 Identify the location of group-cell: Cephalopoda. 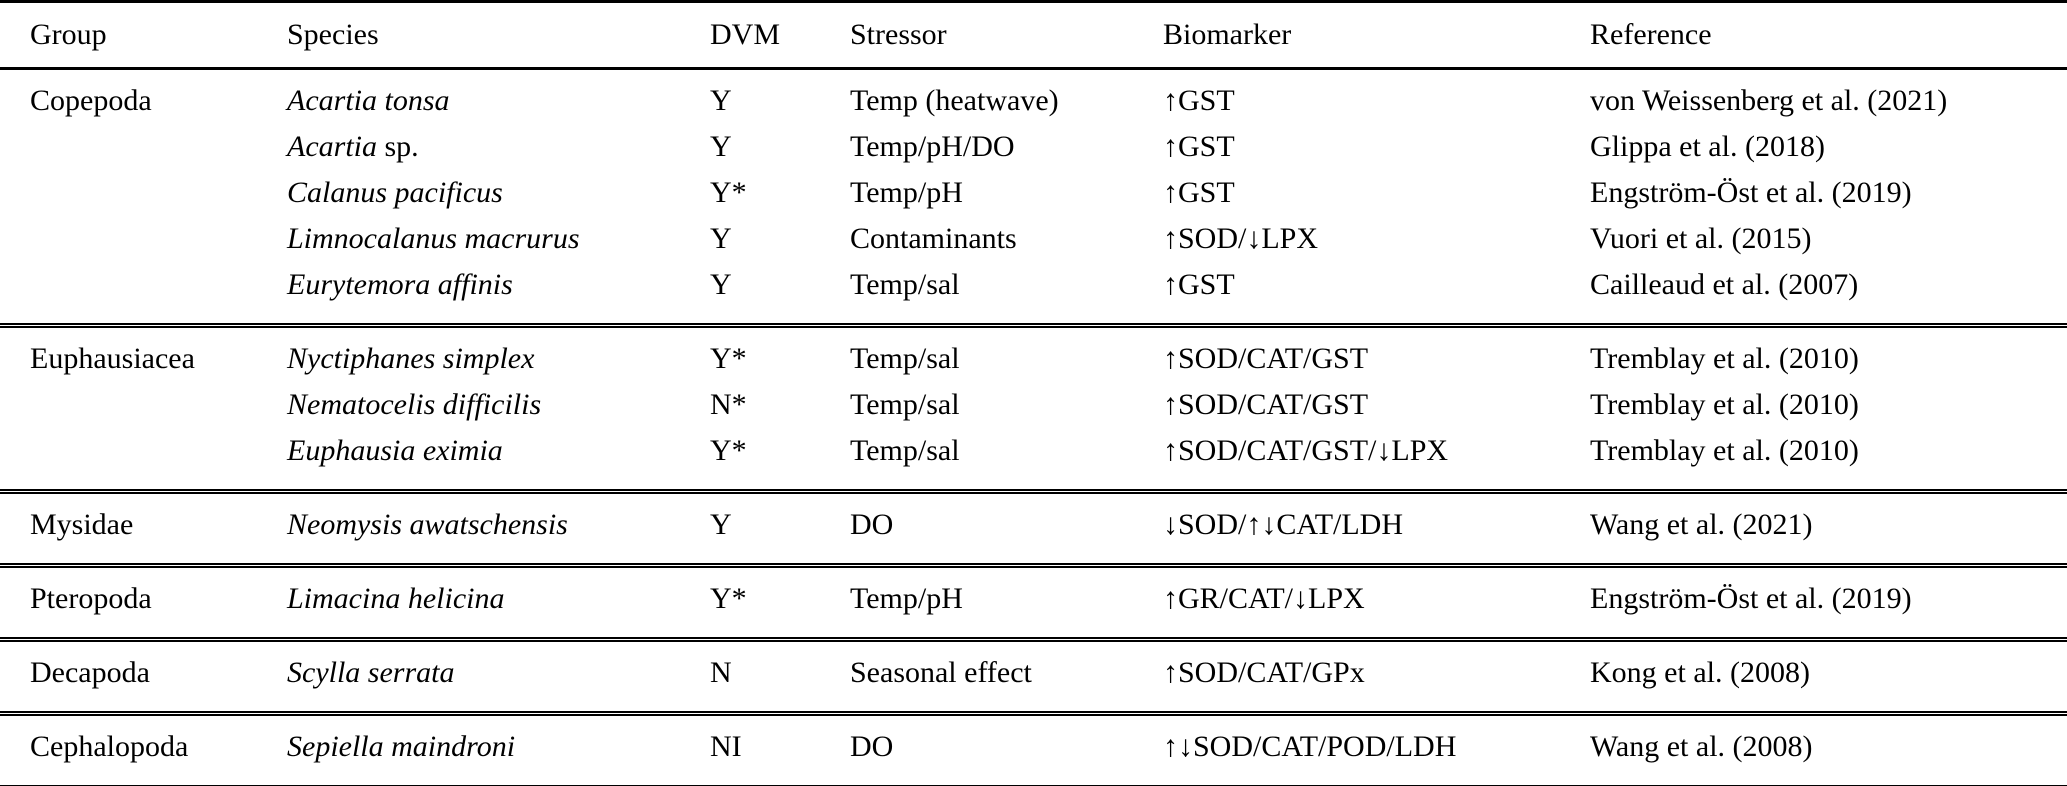
(109, 746).